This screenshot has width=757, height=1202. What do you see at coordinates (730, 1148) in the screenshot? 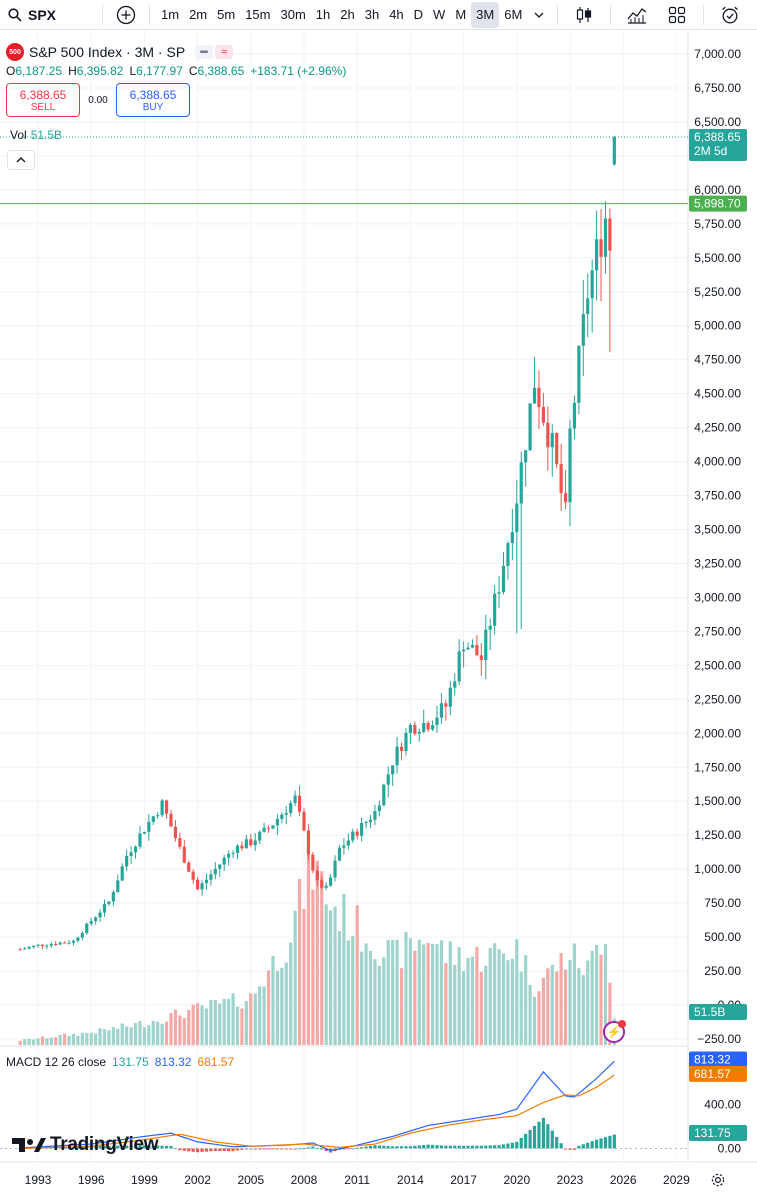
I see `macd-tick-label: 0.00` at bounding box center [730, 1148].